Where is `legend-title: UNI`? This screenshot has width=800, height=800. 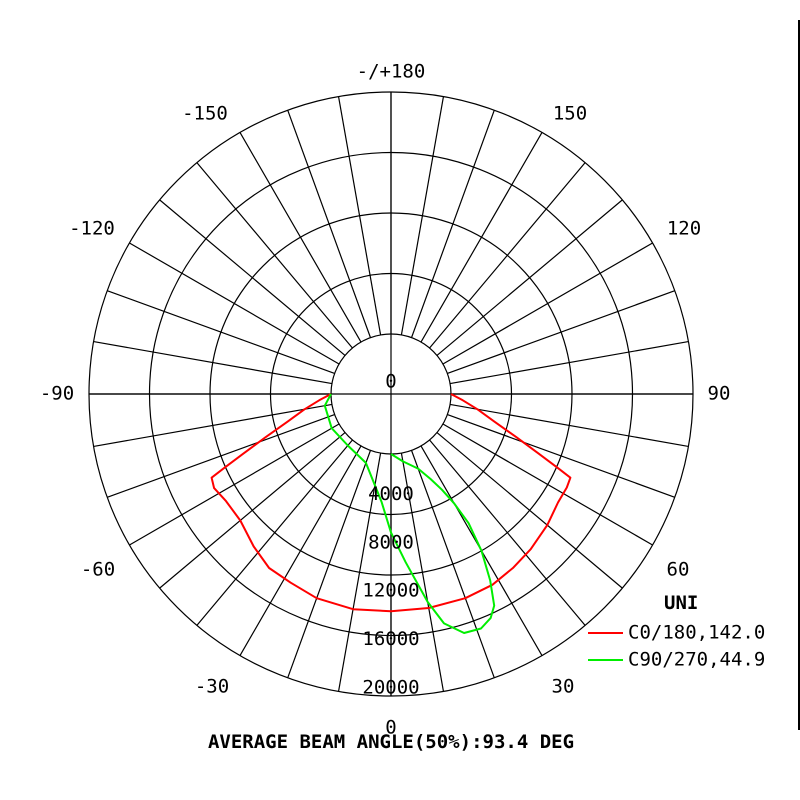 legend-title: UNI is located at coordinates (681, 603).